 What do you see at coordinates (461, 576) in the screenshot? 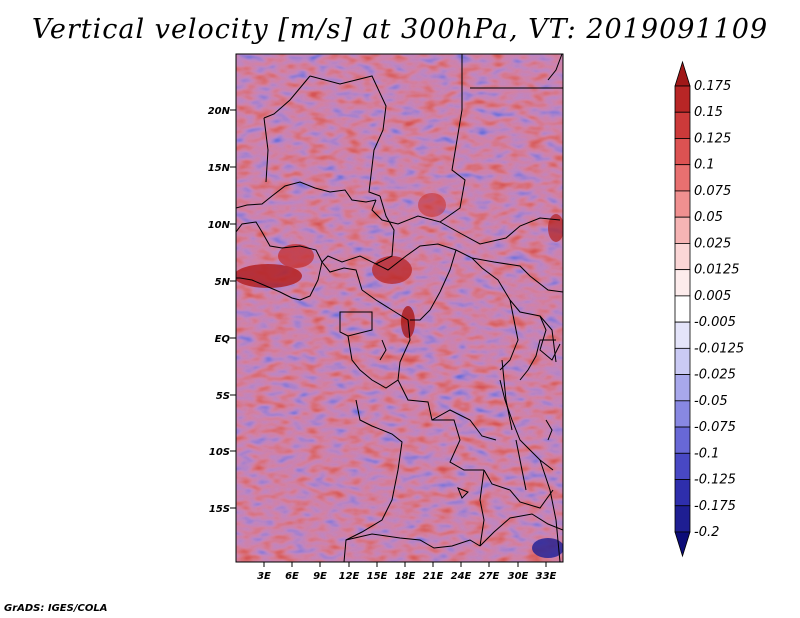
I see `lon-label: 24E` at bounding box center [461, 576].